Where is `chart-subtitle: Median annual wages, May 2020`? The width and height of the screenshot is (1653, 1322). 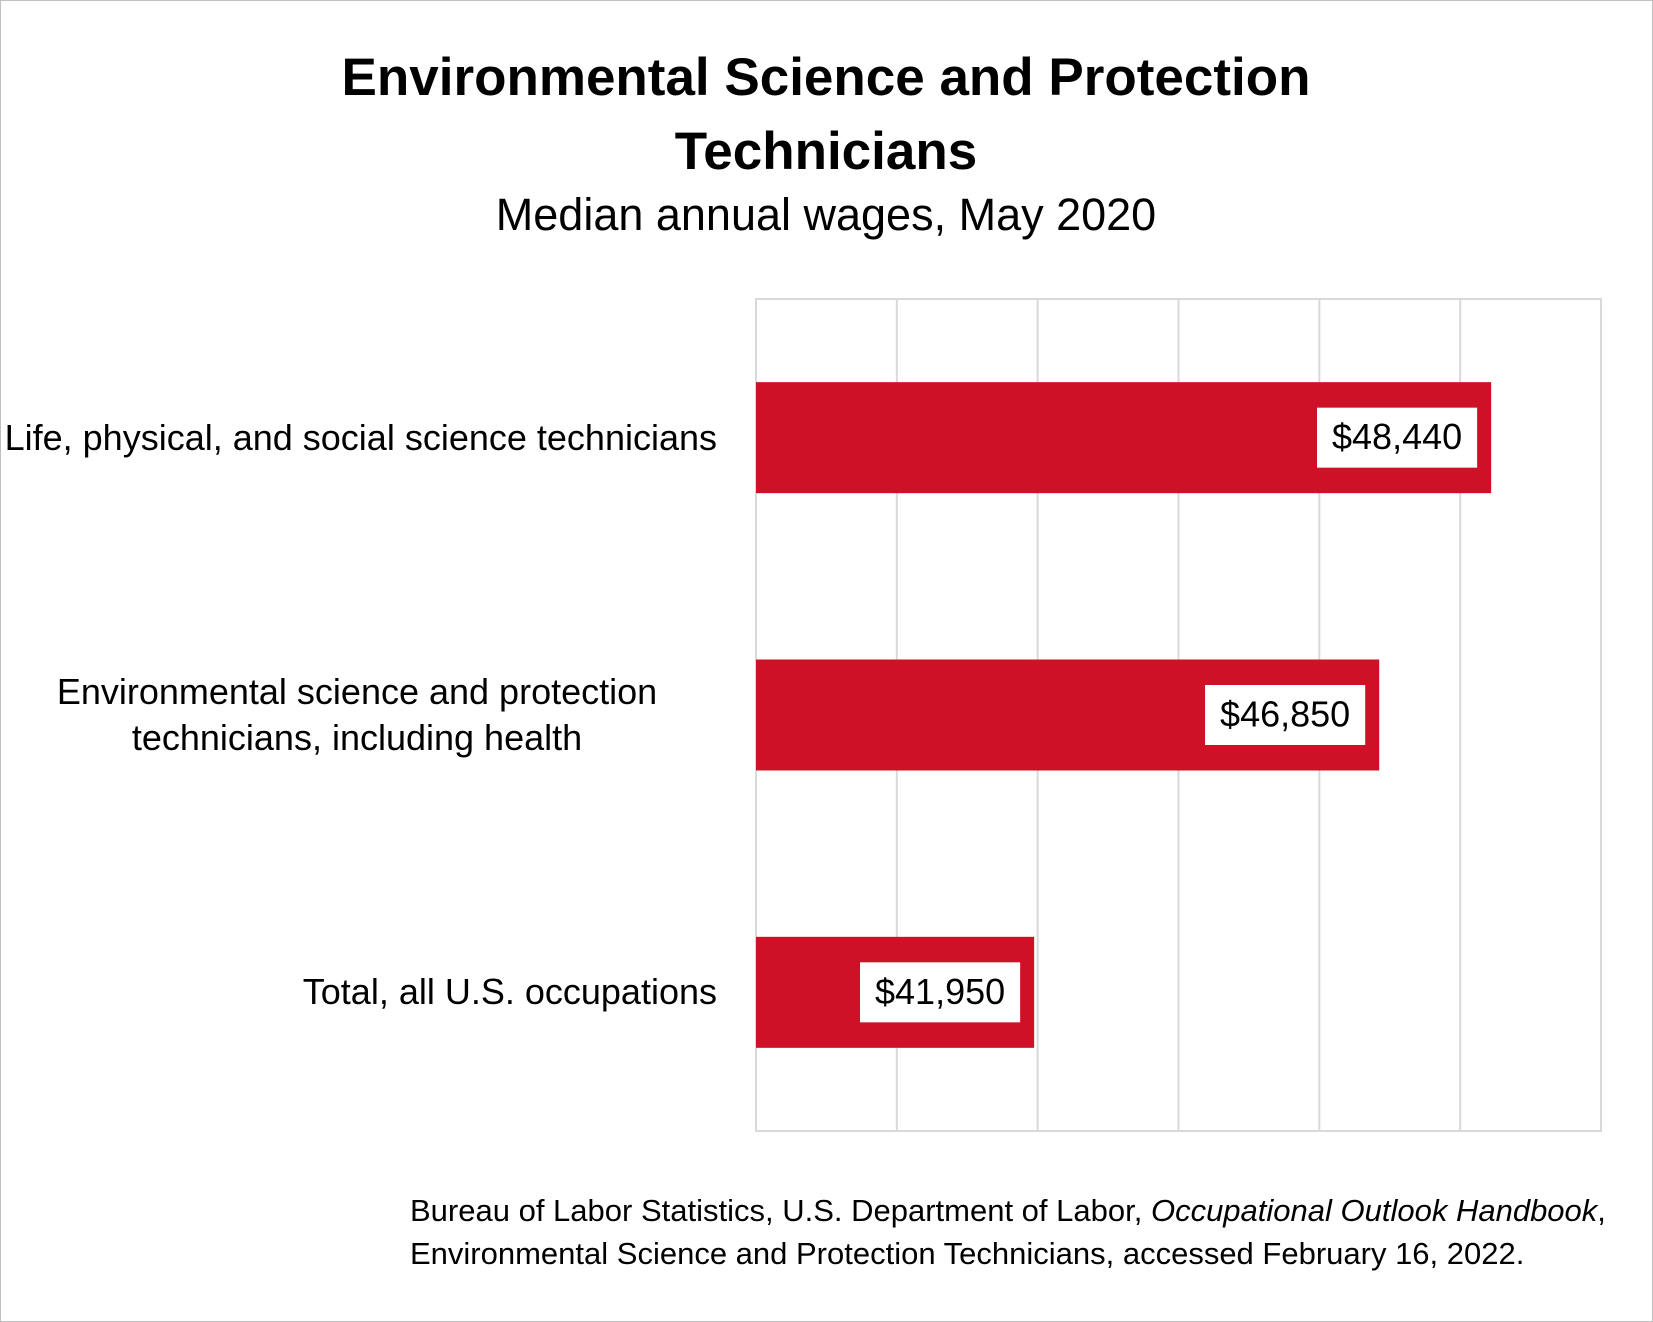
chart-subtitle: Median annual wages, May 2020 is located at coordinates (826, 214).